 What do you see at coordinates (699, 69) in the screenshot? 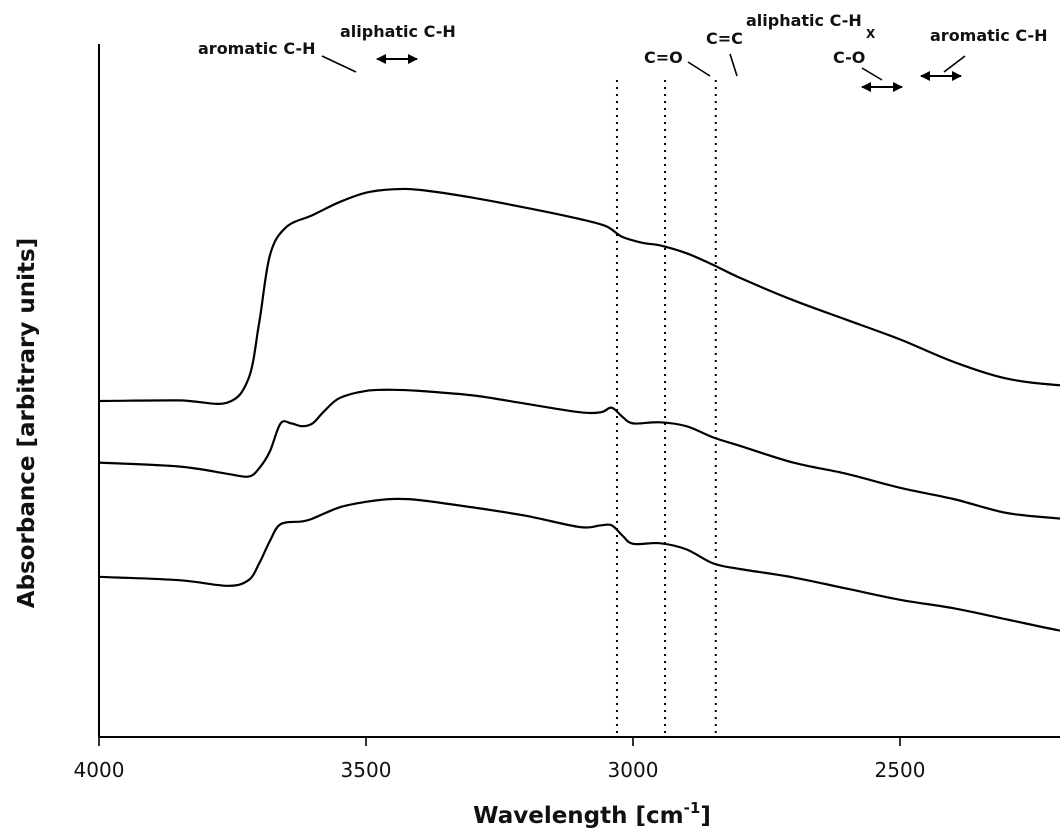
I see `annotation-c-o-double-pointer` at bounding box center [699, 69].